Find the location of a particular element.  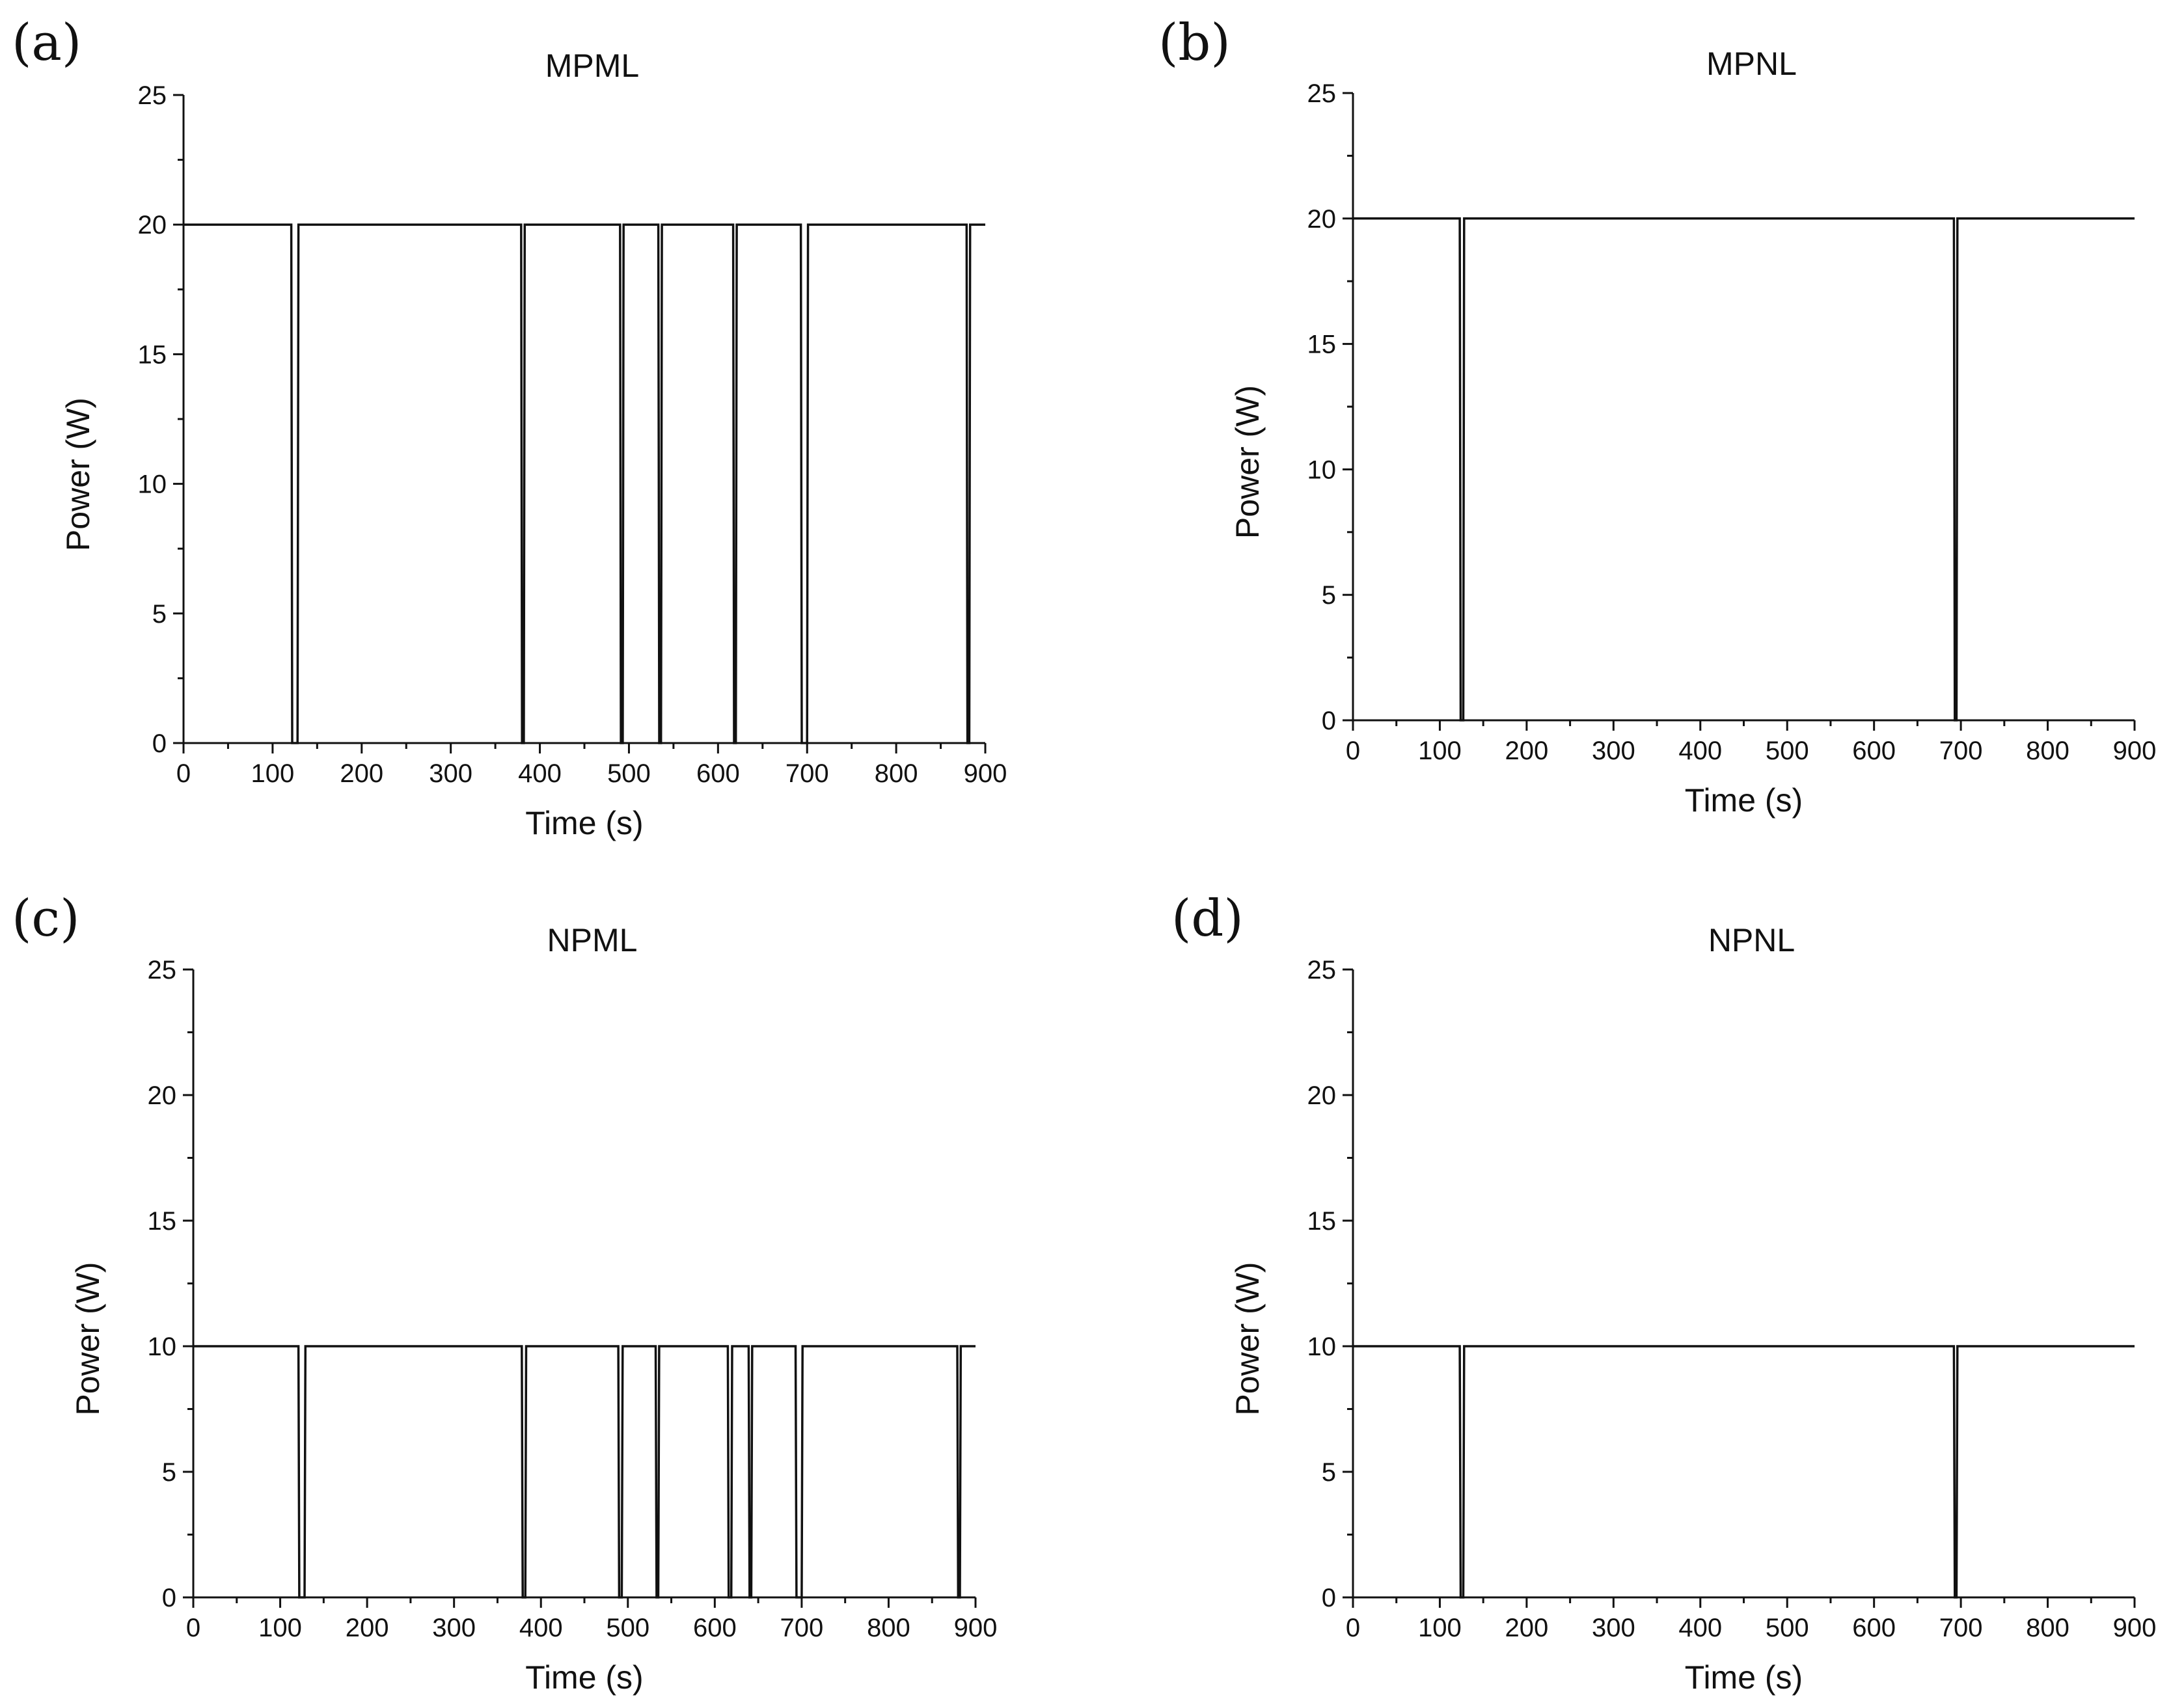

panel-label: (b) is located at coordinates (1194, 43).